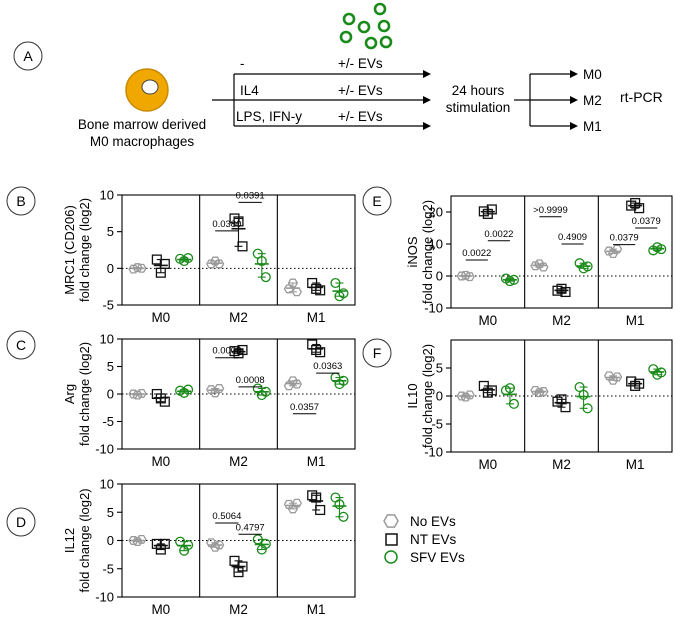  I want to click on y-axis-label: MRC1 (CD206)fold change (log2), so click(77, 250).